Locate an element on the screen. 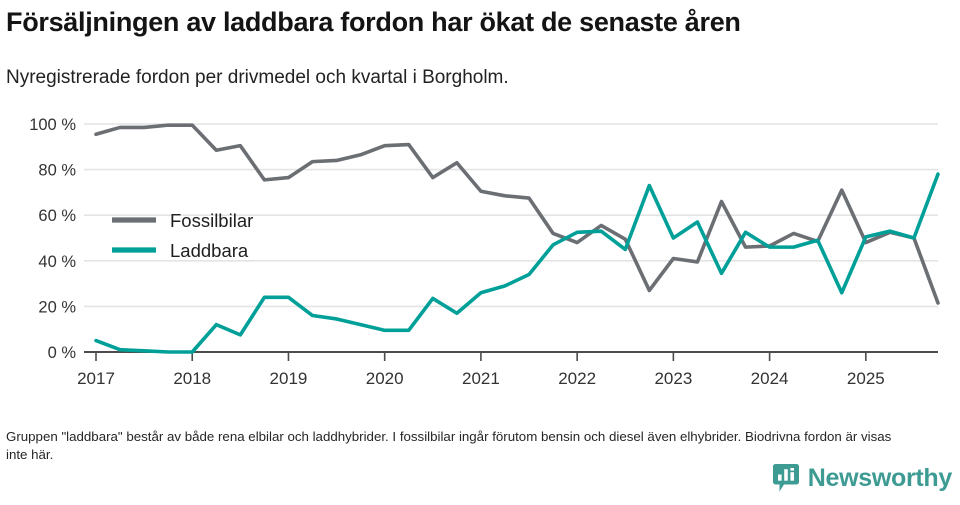  newsworthy-logo: Newsworthy is located at coordinates (861, 478).